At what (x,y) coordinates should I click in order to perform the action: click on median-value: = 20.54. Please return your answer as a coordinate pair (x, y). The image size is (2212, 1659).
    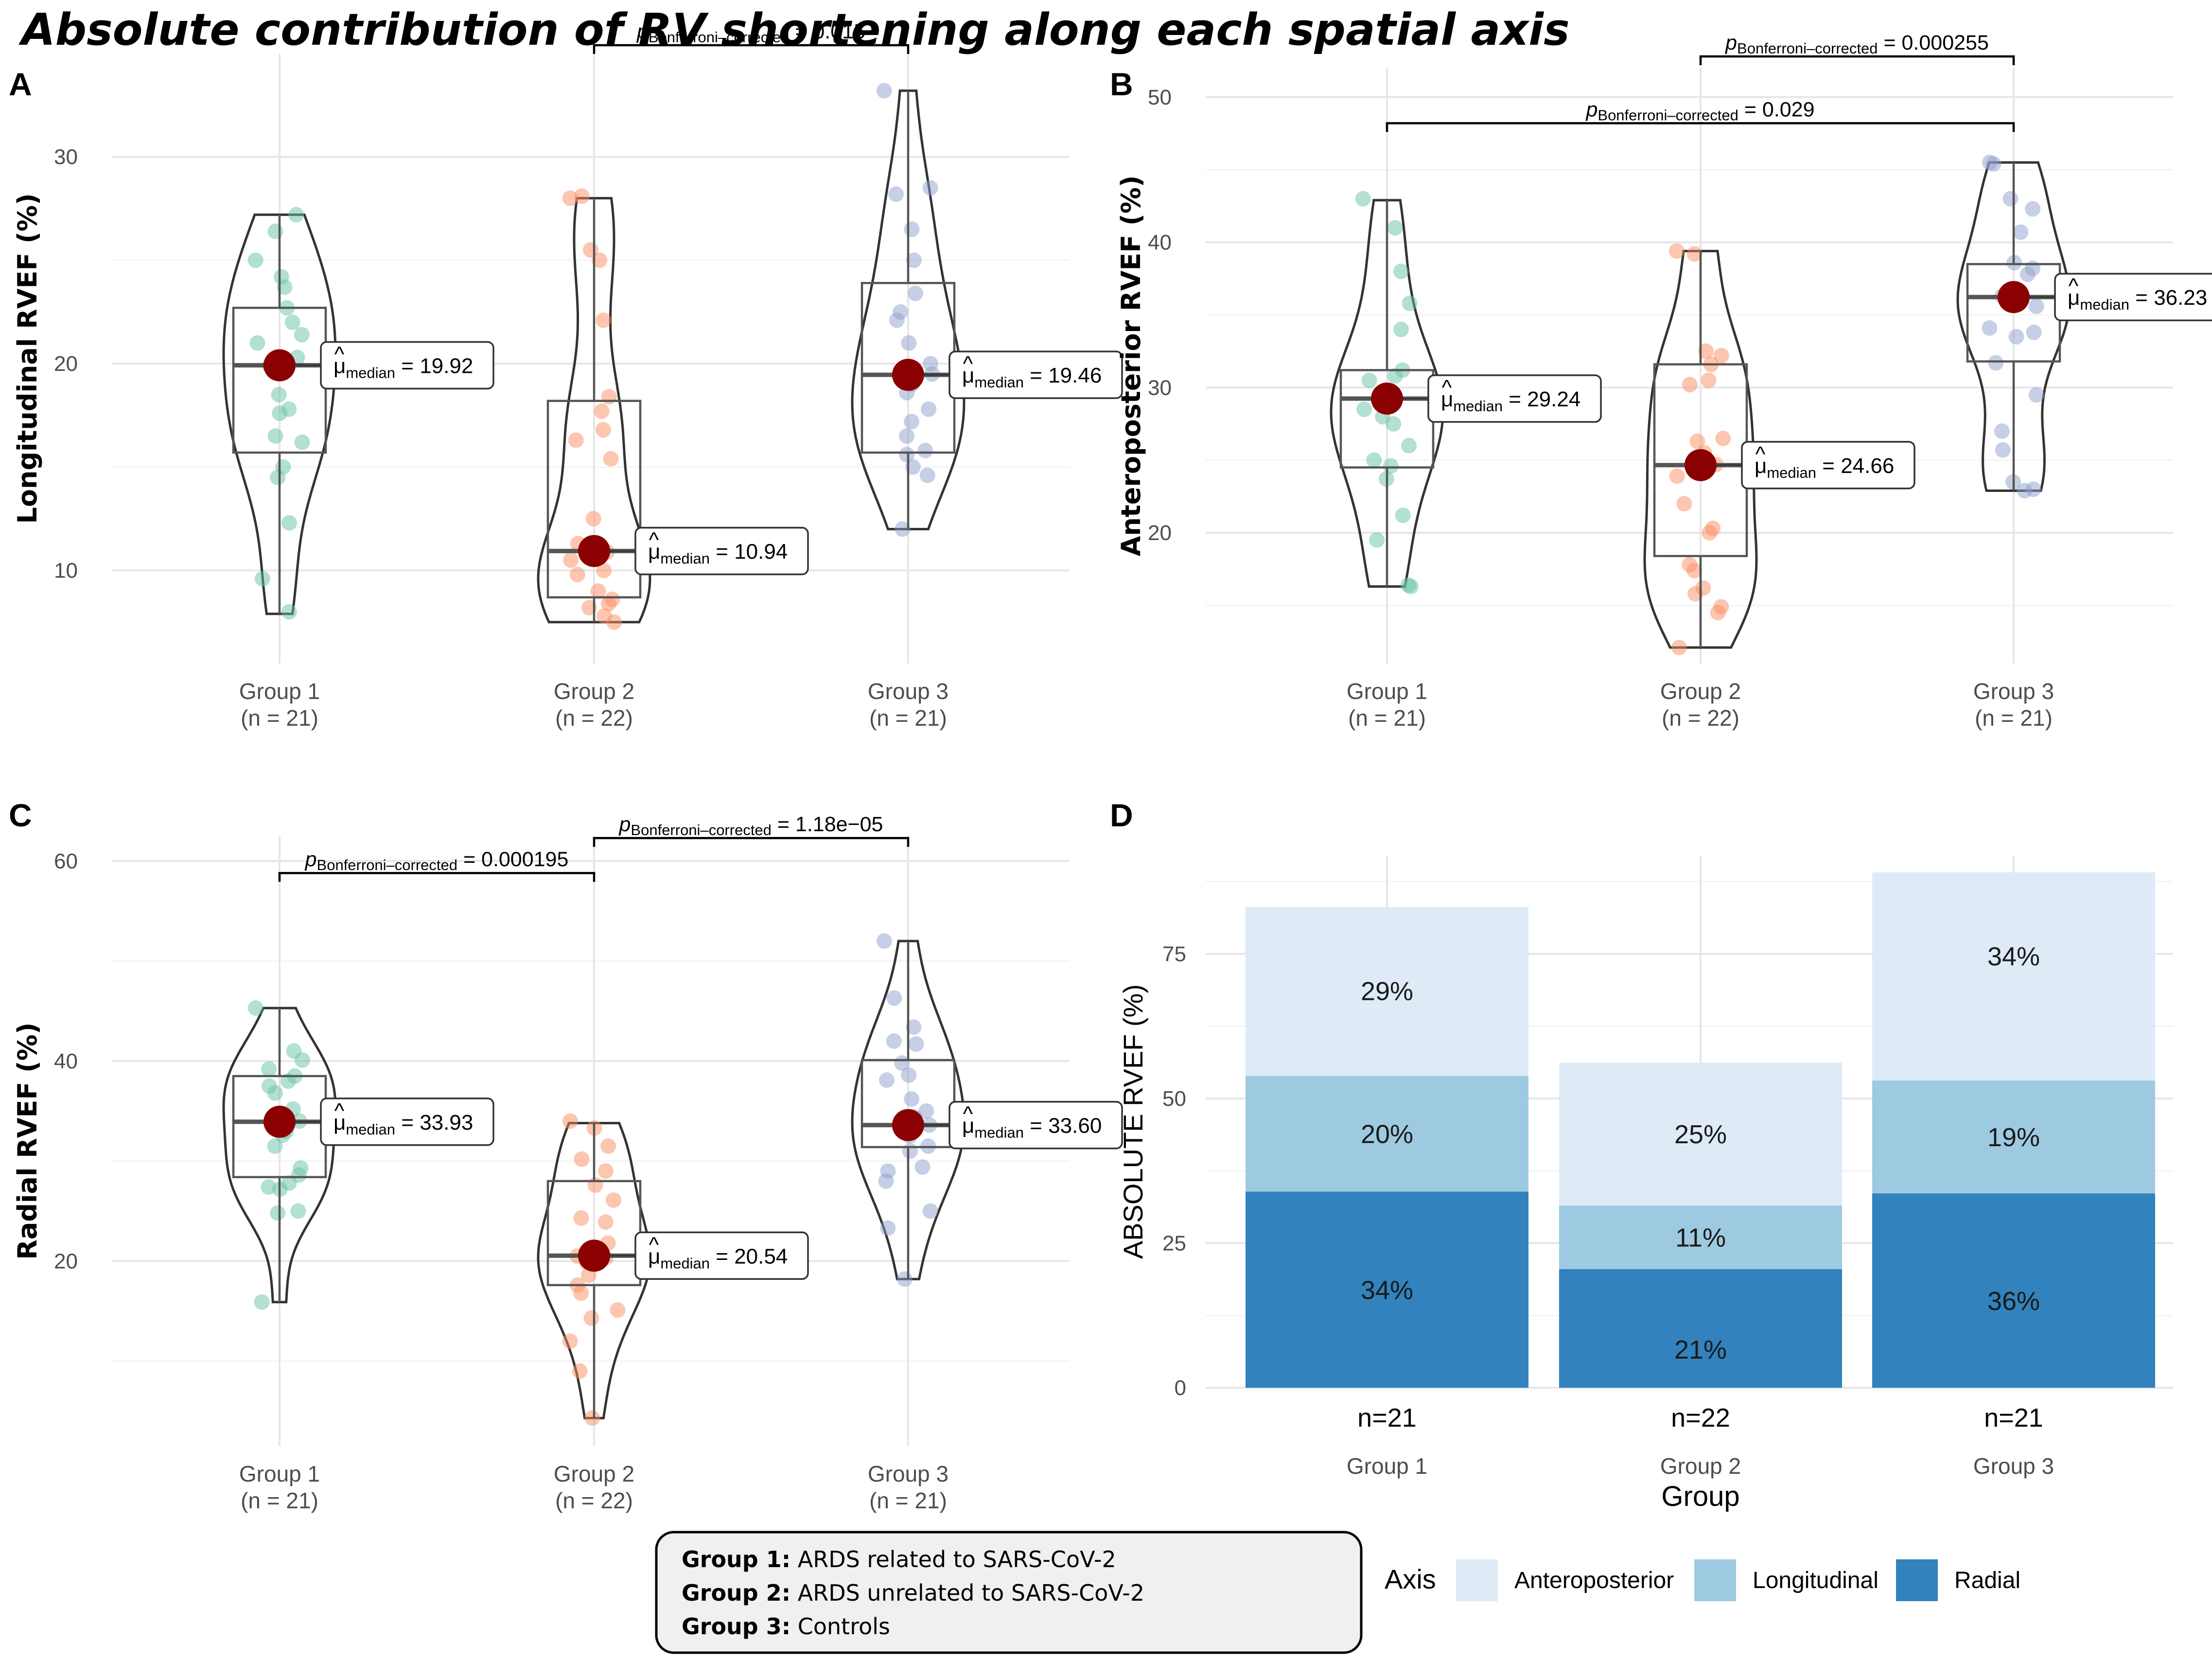
    Looking at the image, I should click on (749, 1256).